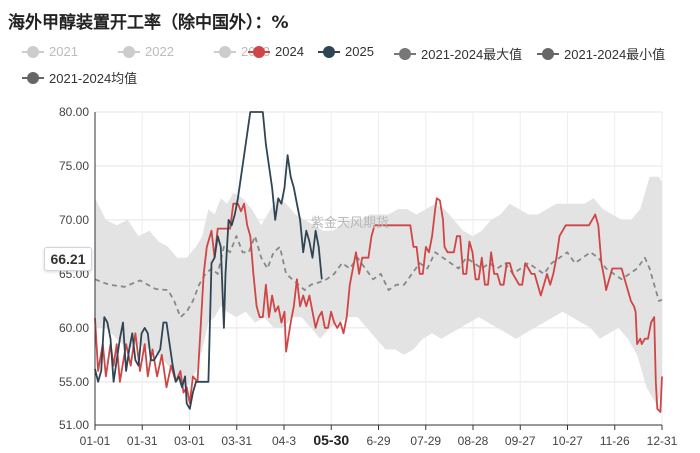  What do you see at coordinates (284, 441) in the screenshot?
I see `x-tick-label: 04-3` at bounding box center [284, 441].